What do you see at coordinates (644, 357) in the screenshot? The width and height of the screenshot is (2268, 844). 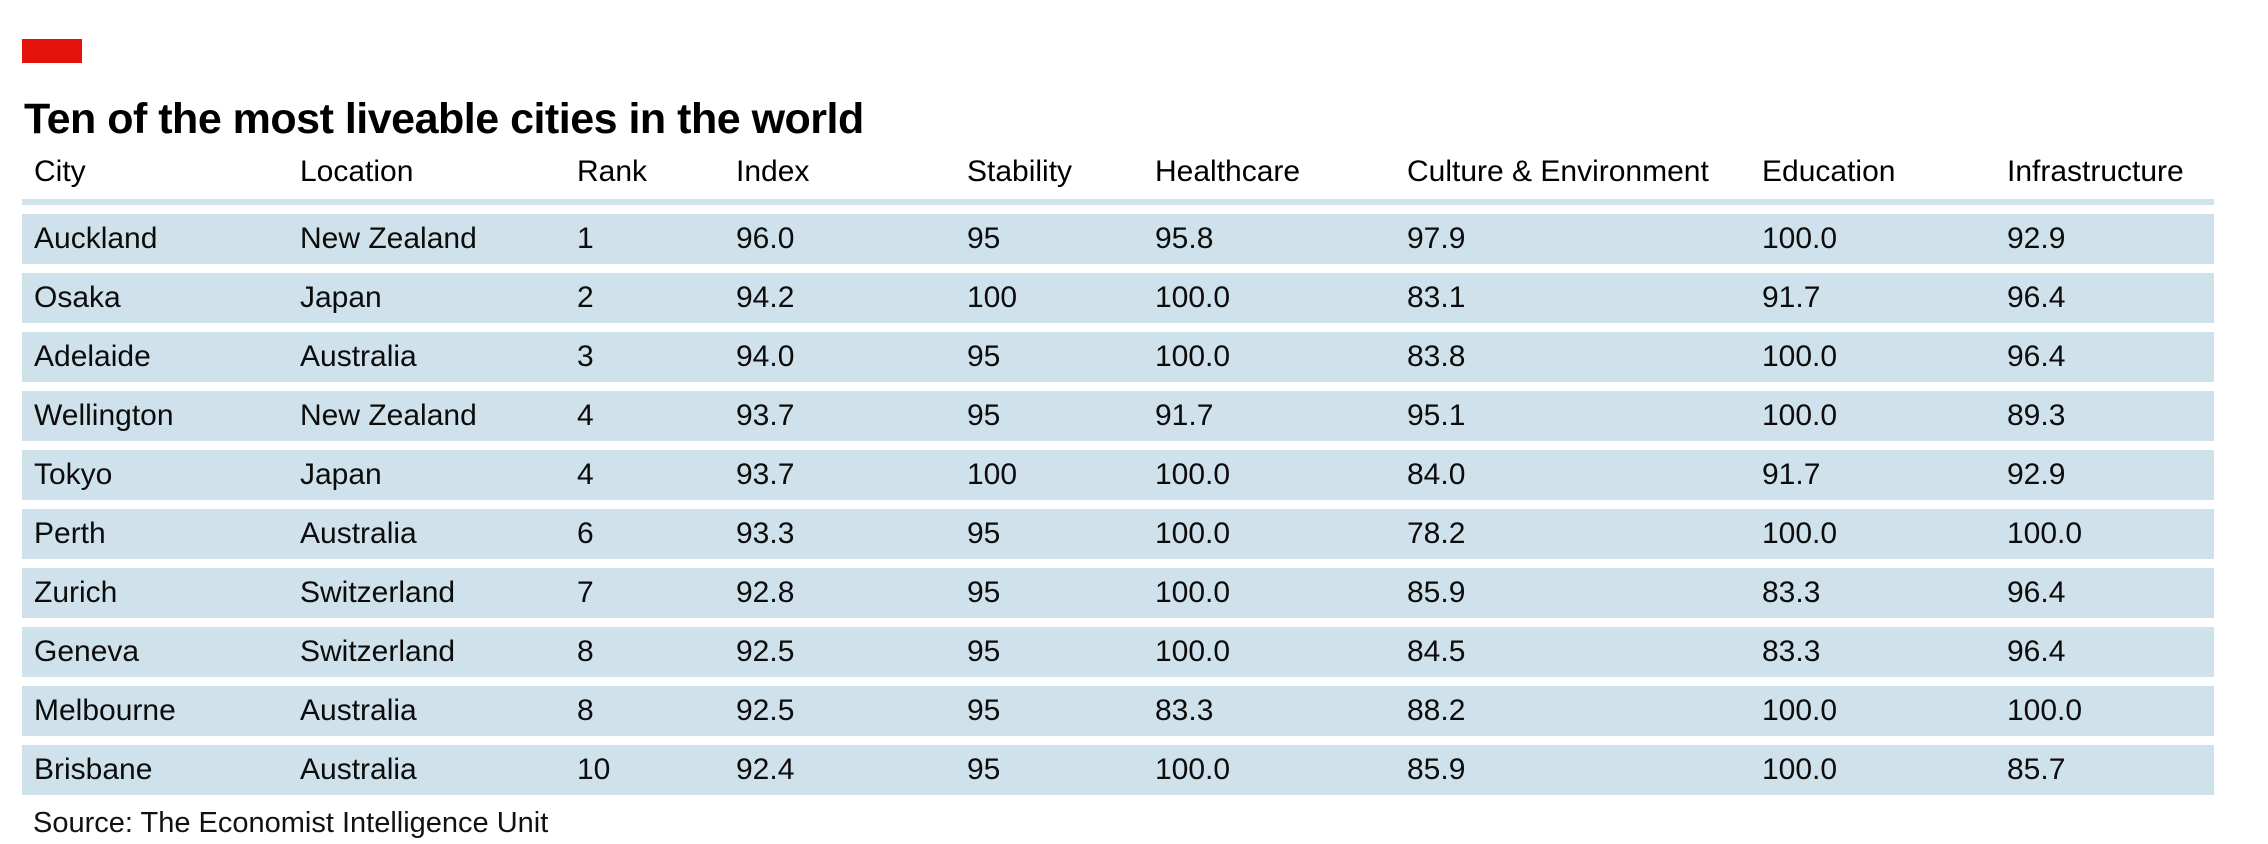 I see `table-cell: 3` at bounding box center [644, 357].